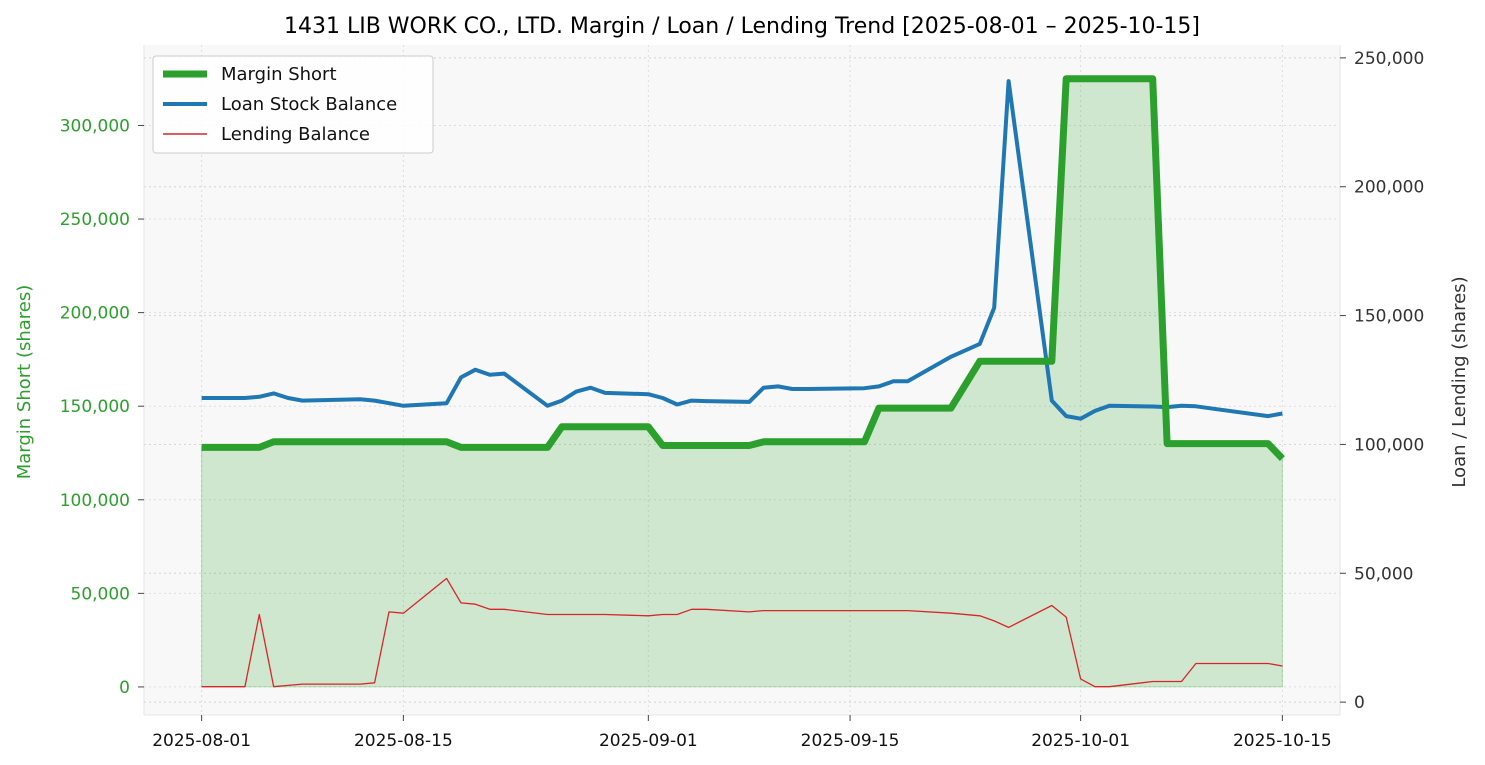 This screenshot has height=765, width=1485. I want to click on y-right-tick-label: 250,000, so click(1389, 59).